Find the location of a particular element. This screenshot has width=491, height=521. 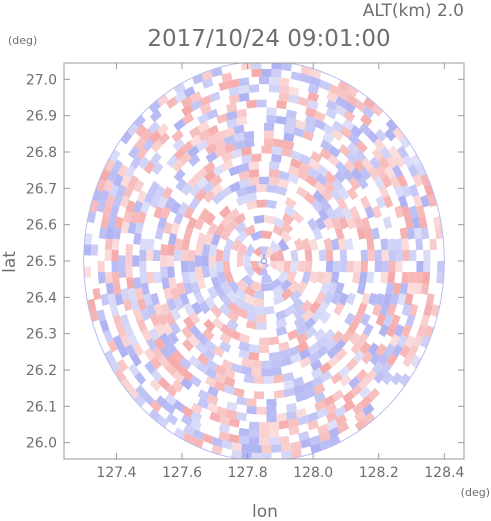

x-tick-label: 127.8 is located at coordinates (248, 473).